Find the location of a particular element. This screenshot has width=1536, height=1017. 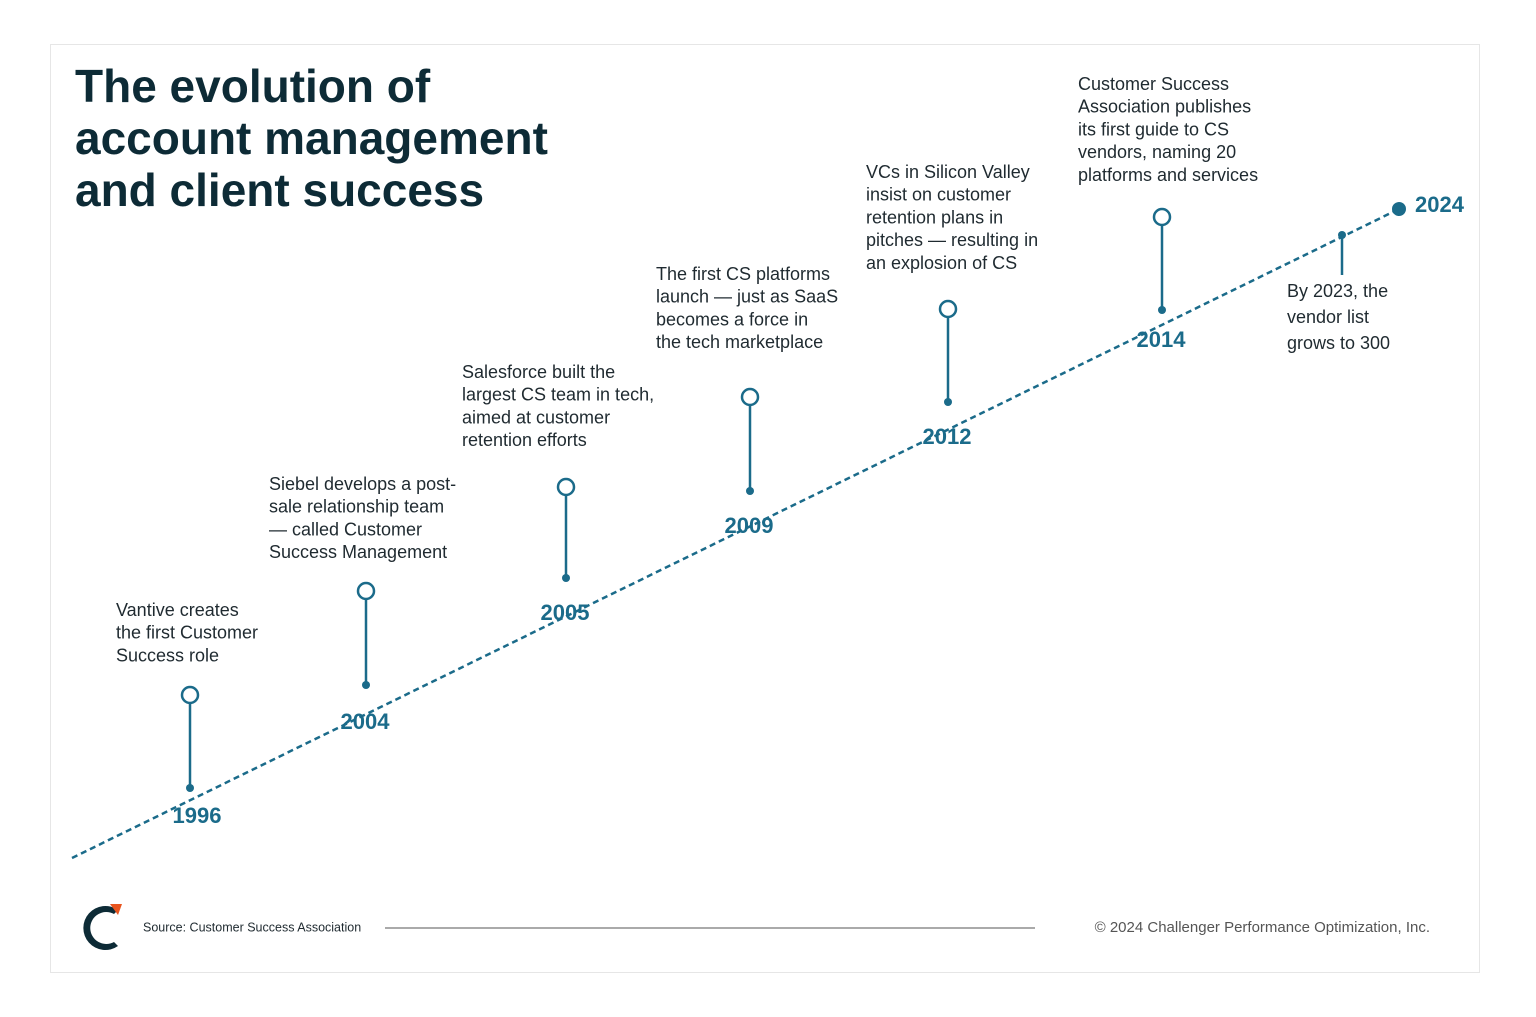

description: the tech marketplace is located at coordinates (739, 342).